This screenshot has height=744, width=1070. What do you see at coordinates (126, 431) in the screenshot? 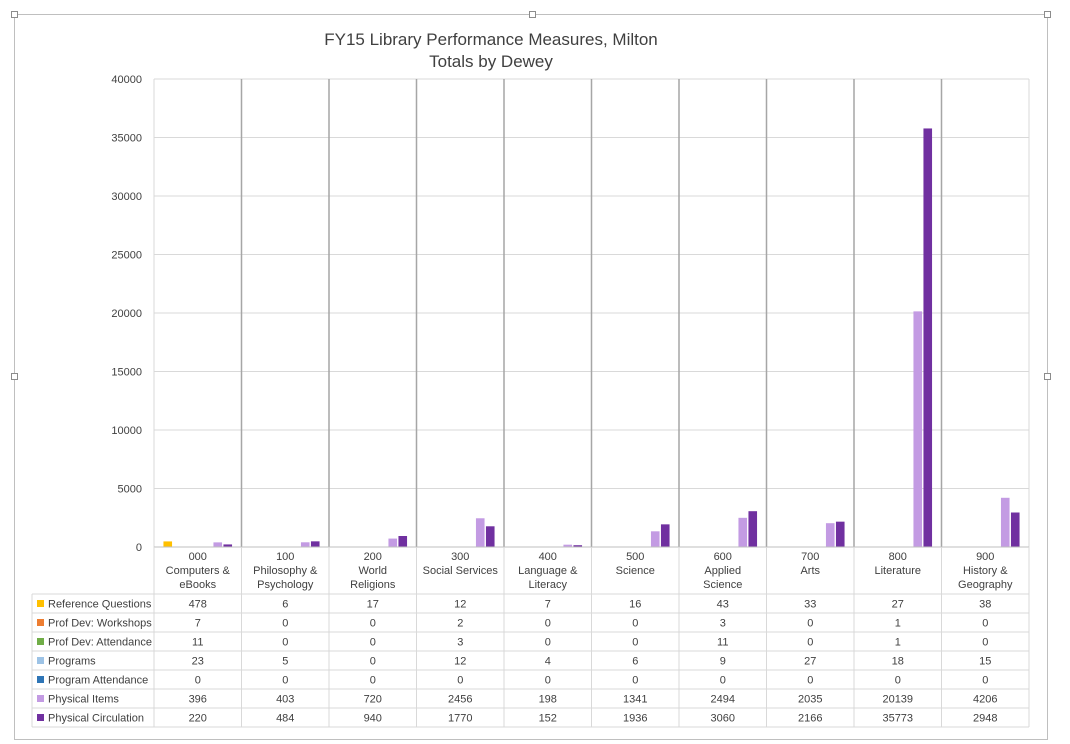
I see `y-tick-label: 10000` at bounding box center [126, 431].